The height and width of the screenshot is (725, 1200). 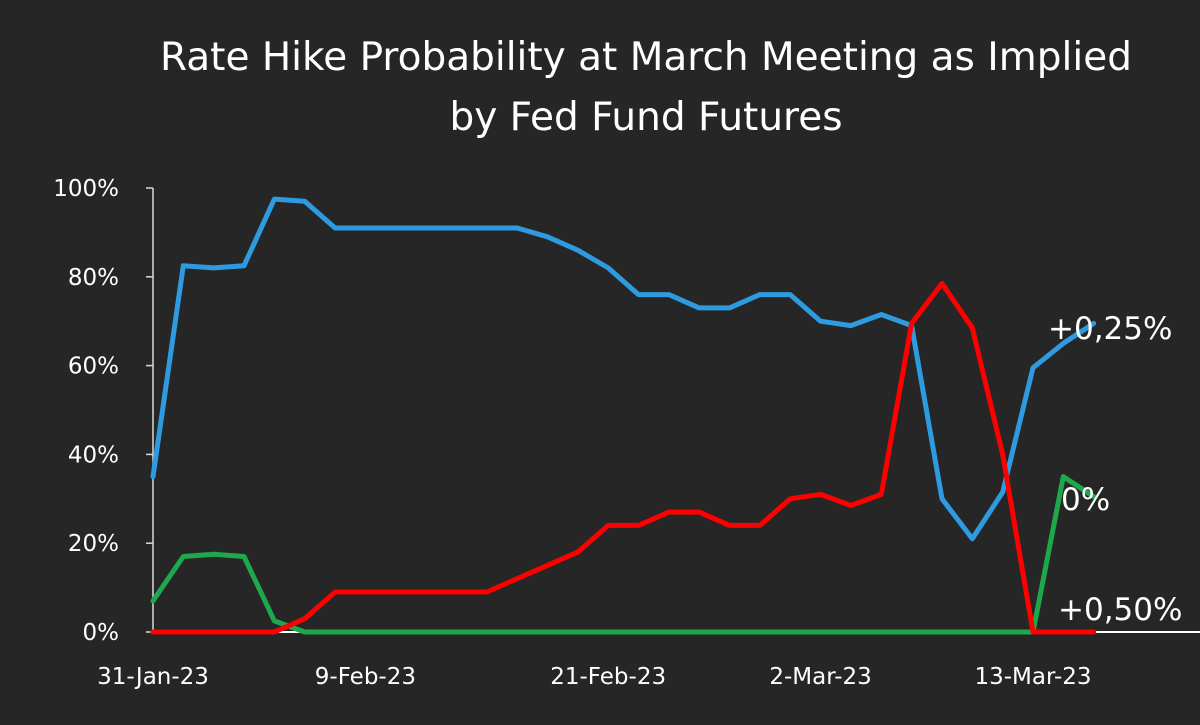 I want to click on y-tick-label: 20%, so click(x=93, y=544).